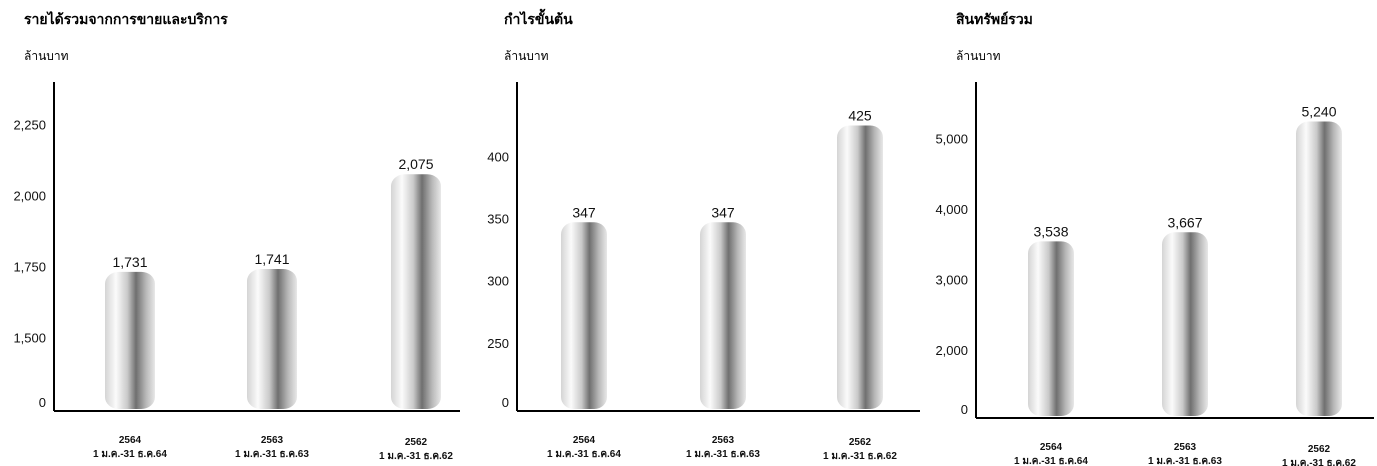 The image size is (1377, 466). I want to click on chart-title: รายได้รวมจากการขายและบริการ, so click(126, 20).